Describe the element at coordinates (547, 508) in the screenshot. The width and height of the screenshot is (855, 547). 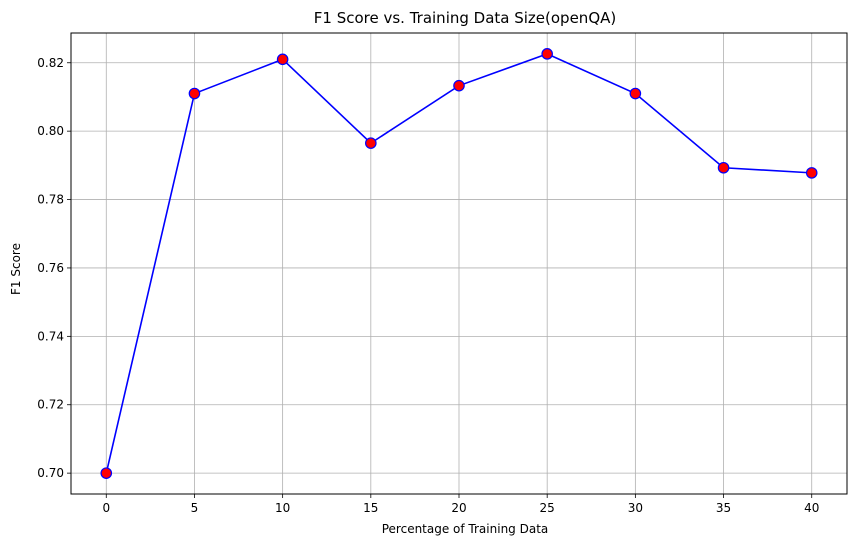
I see `x-tick-label: 25` at that location.